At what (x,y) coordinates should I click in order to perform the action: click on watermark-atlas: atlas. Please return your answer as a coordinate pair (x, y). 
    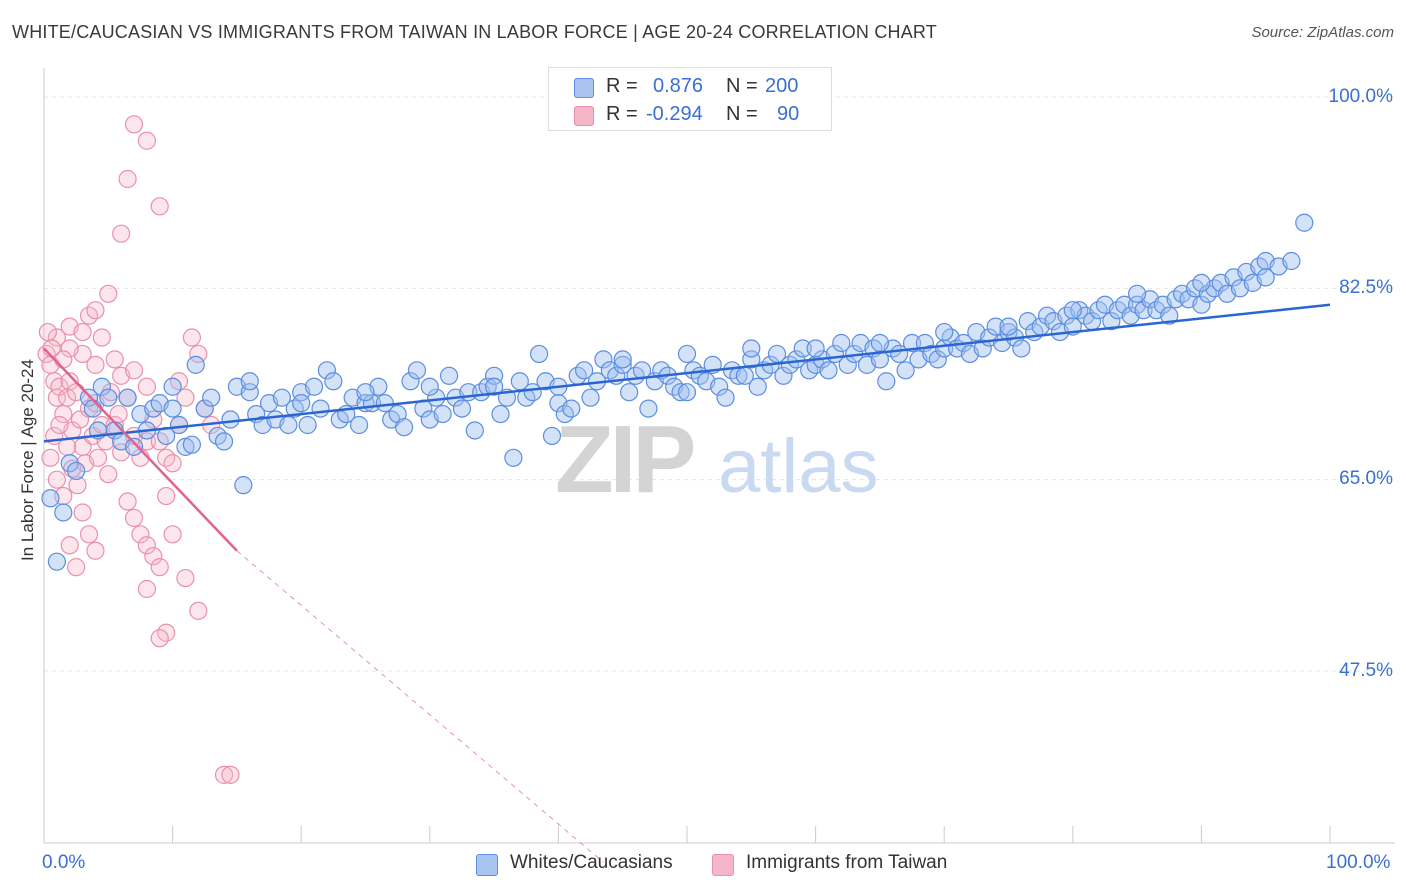
    Looking at the image, I should click on (798, 466).